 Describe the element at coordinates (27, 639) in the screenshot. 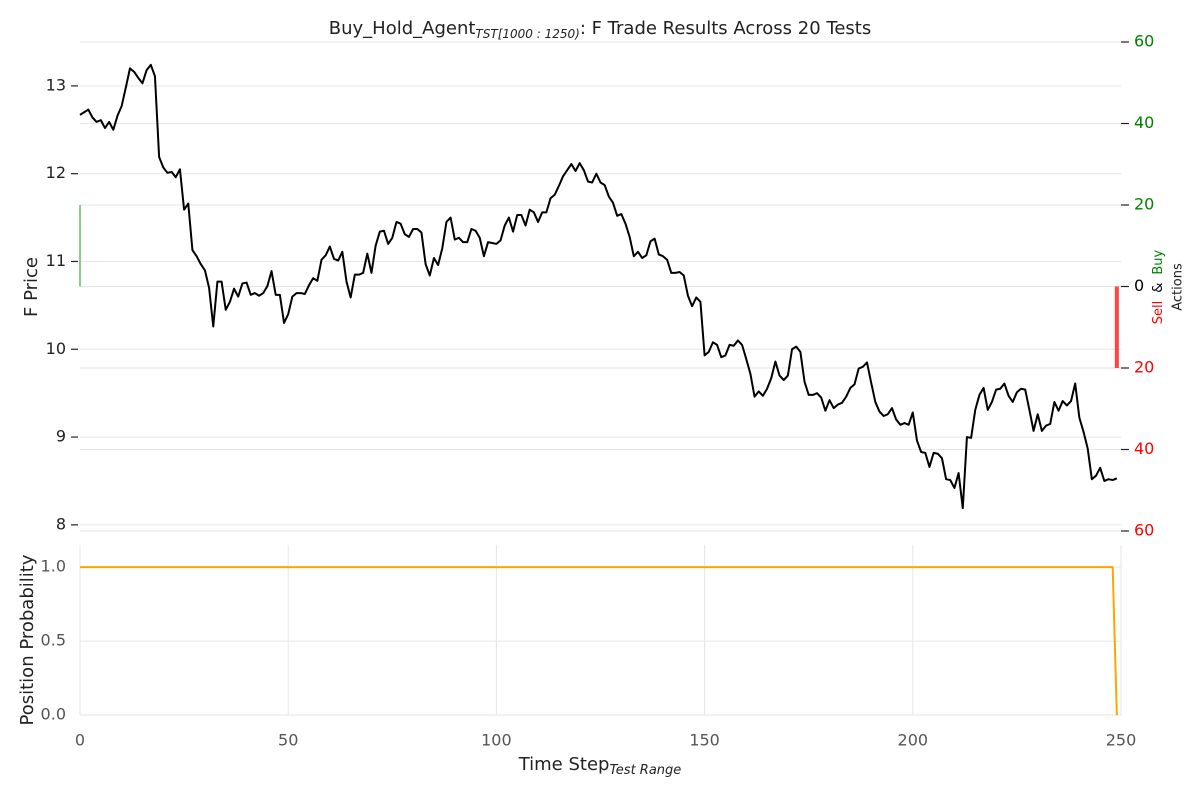

I see `y-axis-label: Position Probability` at that location.